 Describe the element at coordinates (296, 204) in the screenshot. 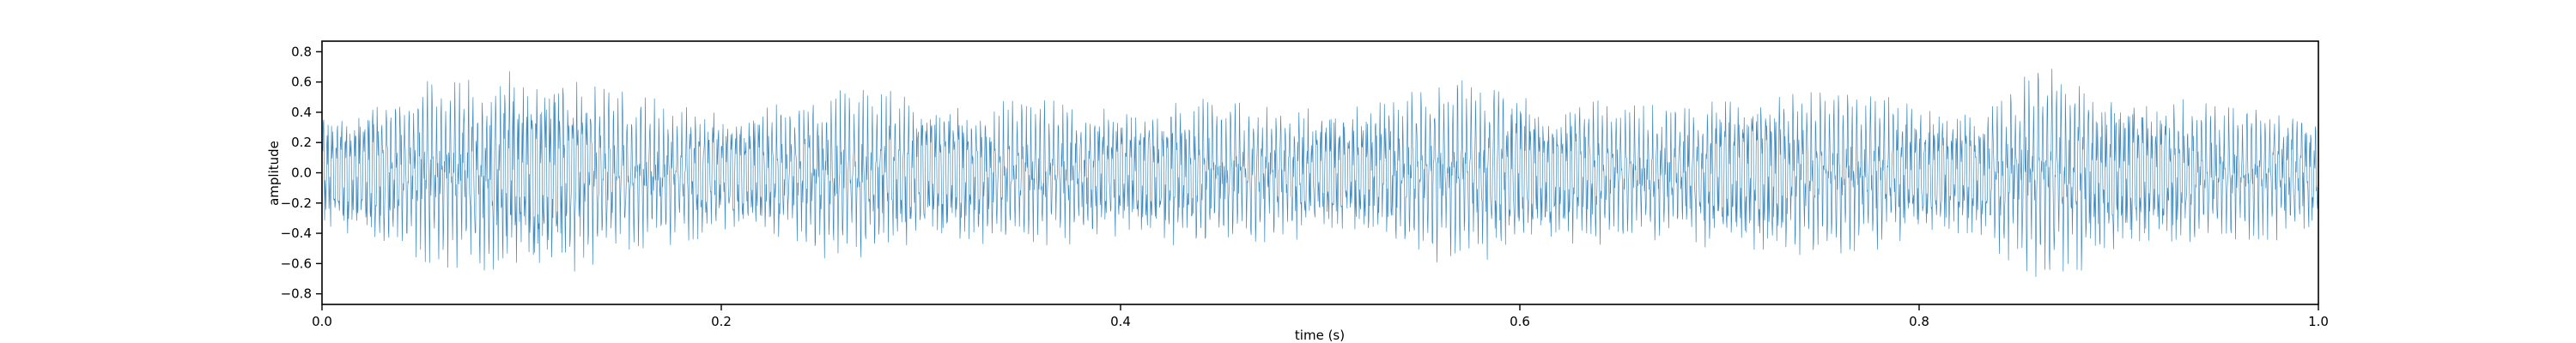

I see `y-tick-label: −0.2` at that location.